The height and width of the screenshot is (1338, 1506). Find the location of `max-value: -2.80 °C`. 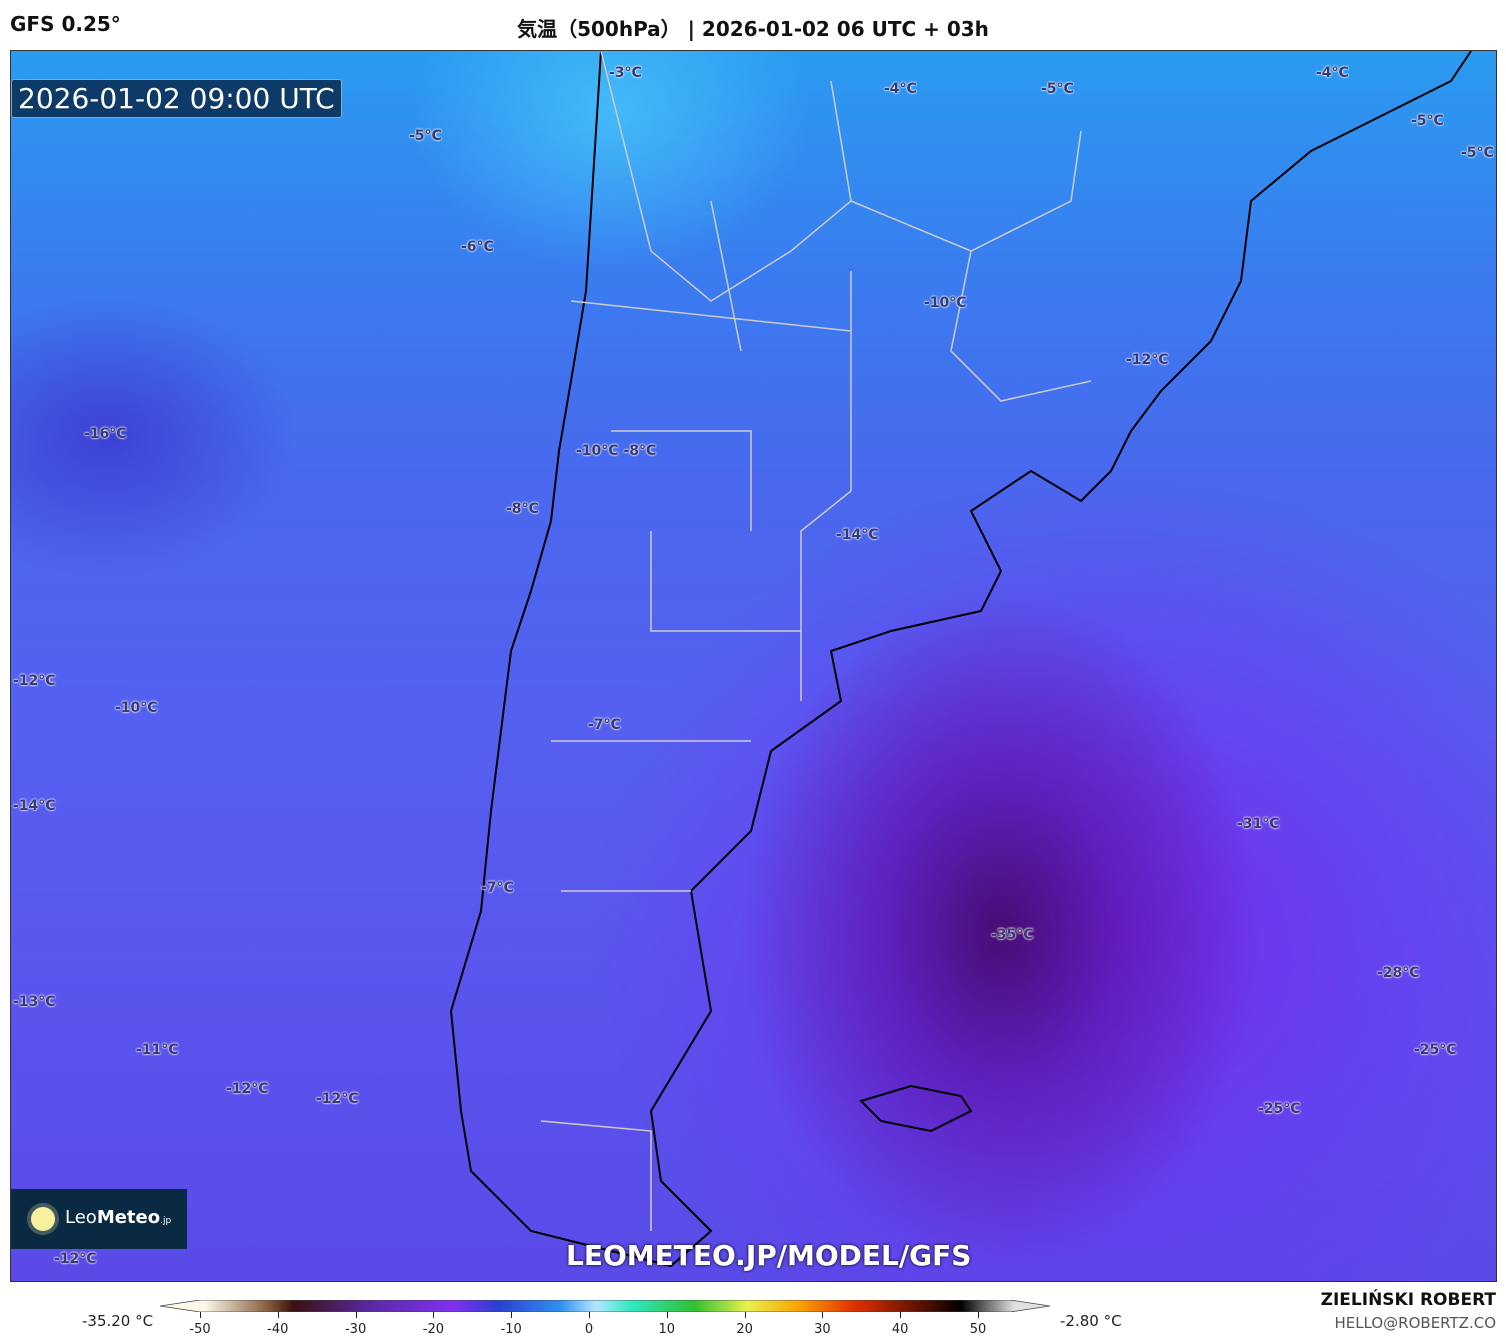

max-value: -2.80 °C is located at coordinates (1091, 1321).